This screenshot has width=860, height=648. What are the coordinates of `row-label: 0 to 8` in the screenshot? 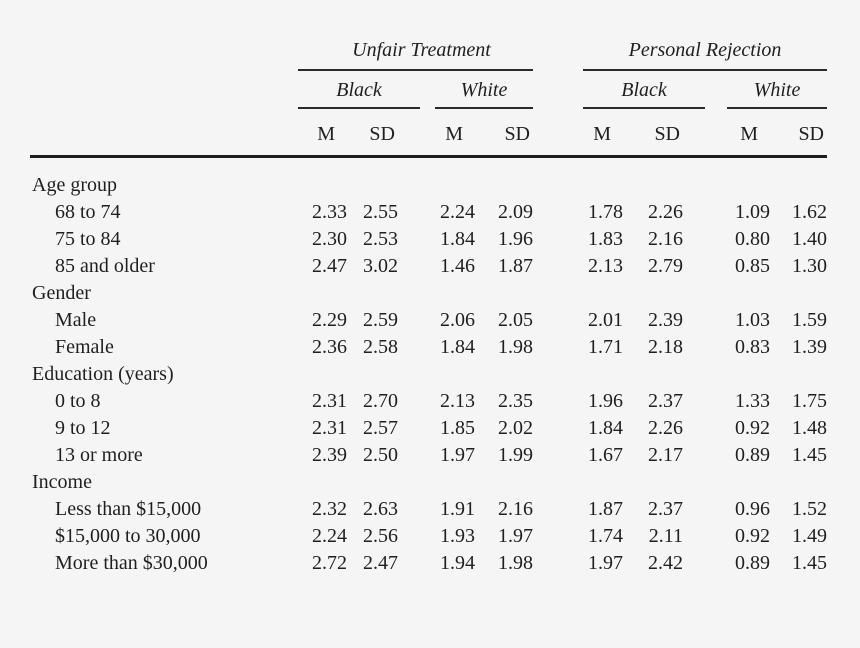 It's located at (78, 401).